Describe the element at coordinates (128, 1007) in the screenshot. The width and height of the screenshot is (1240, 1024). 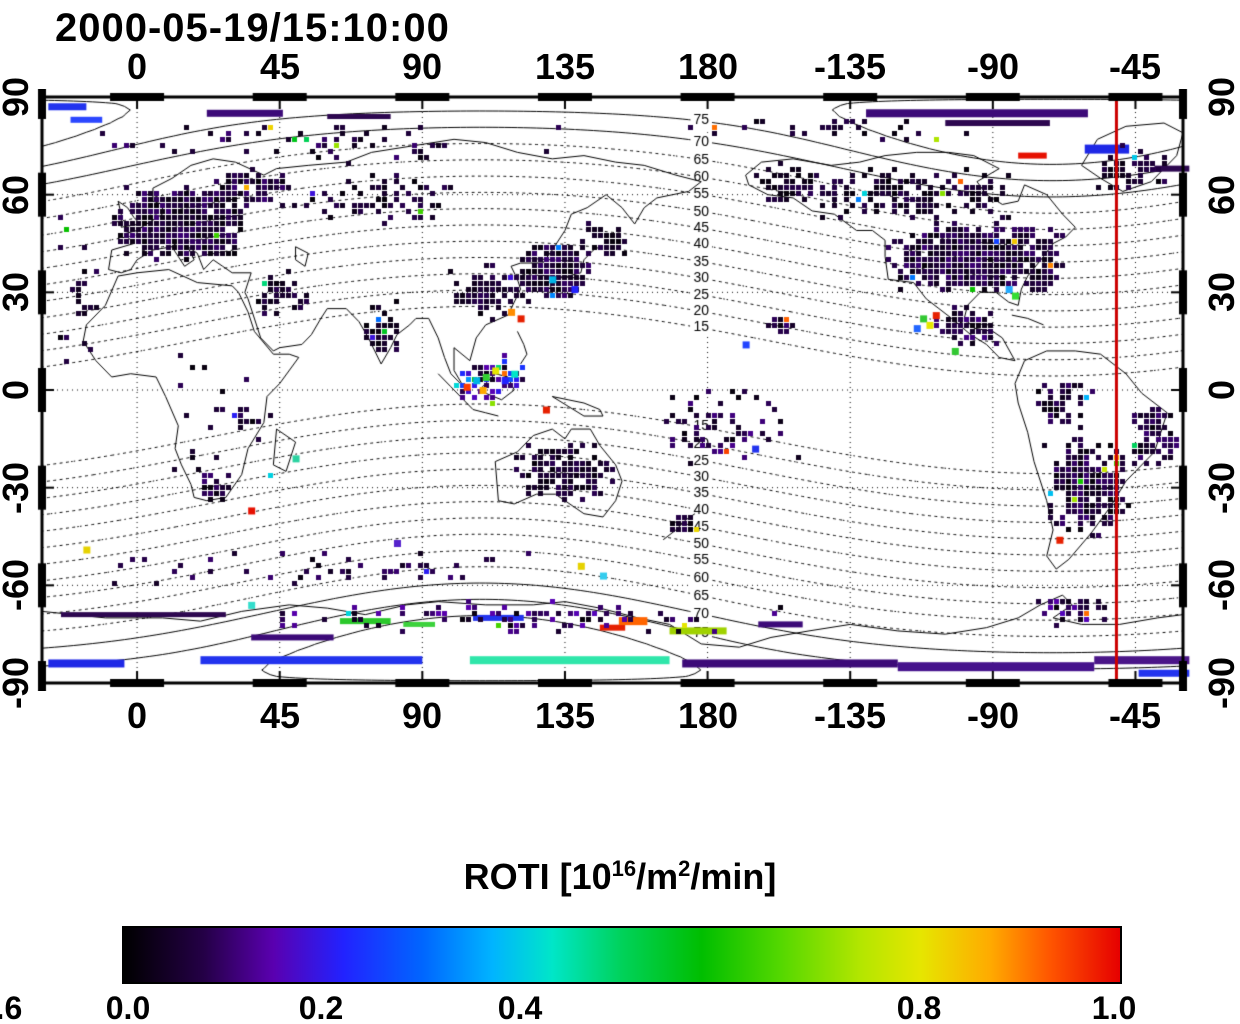
I see `colorbar-tick-label: 0.0` at that location.